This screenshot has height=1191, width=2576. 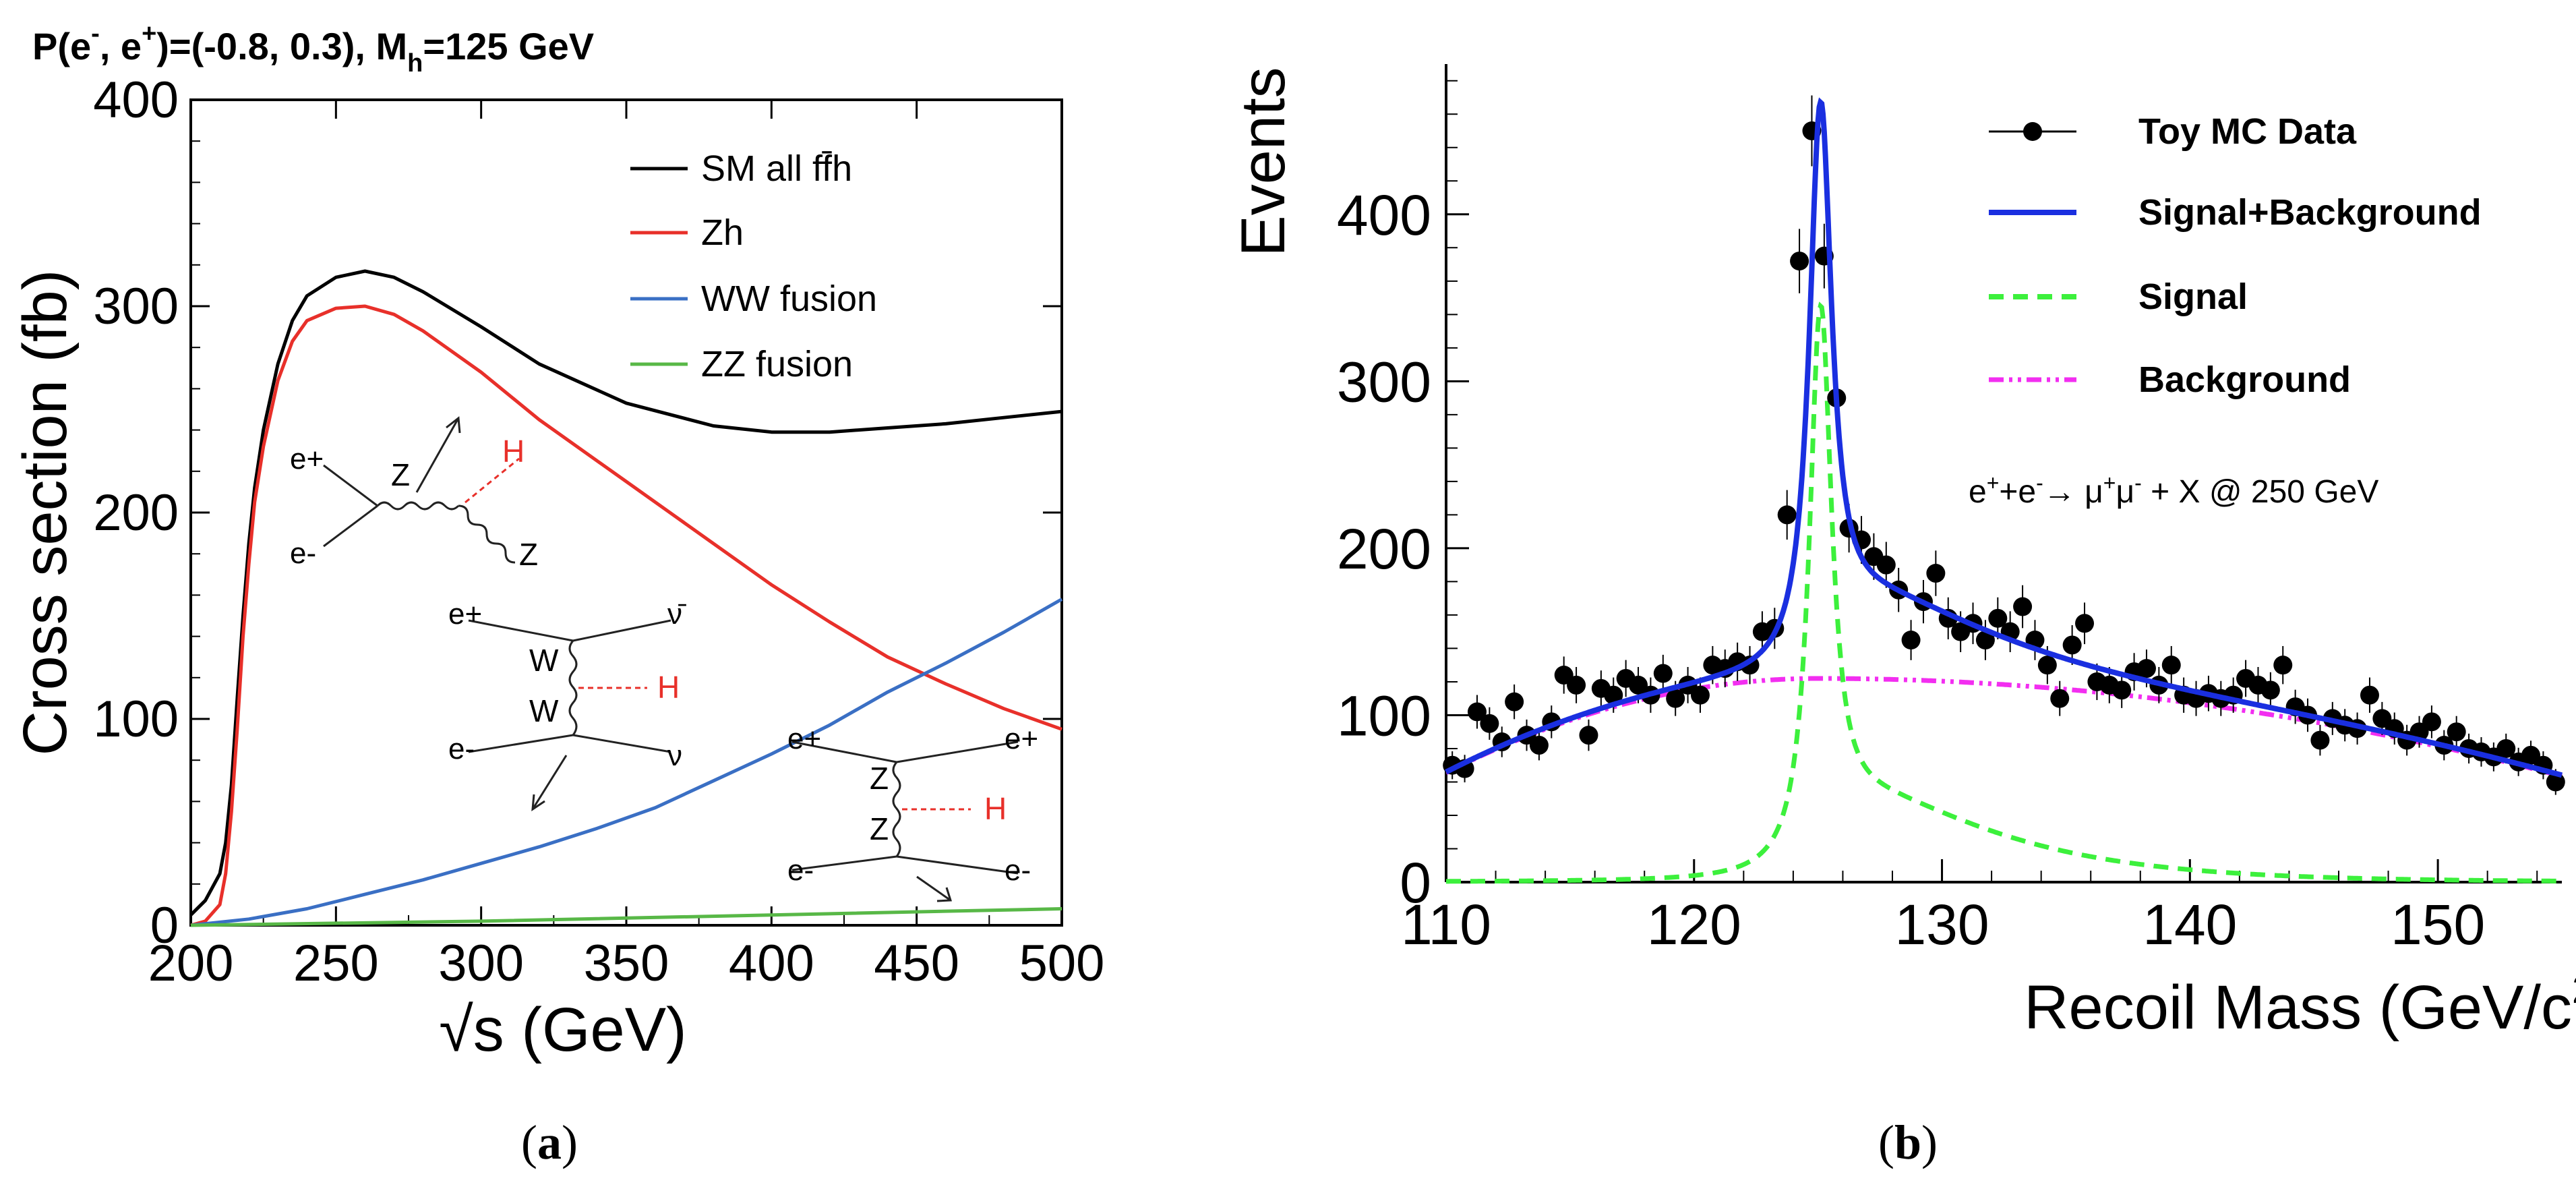 What do you see at coordinates (1263, 161) in the screenshot?
I see `panel-b-y-axis-label: Events` at bounding box center [1263, 161].